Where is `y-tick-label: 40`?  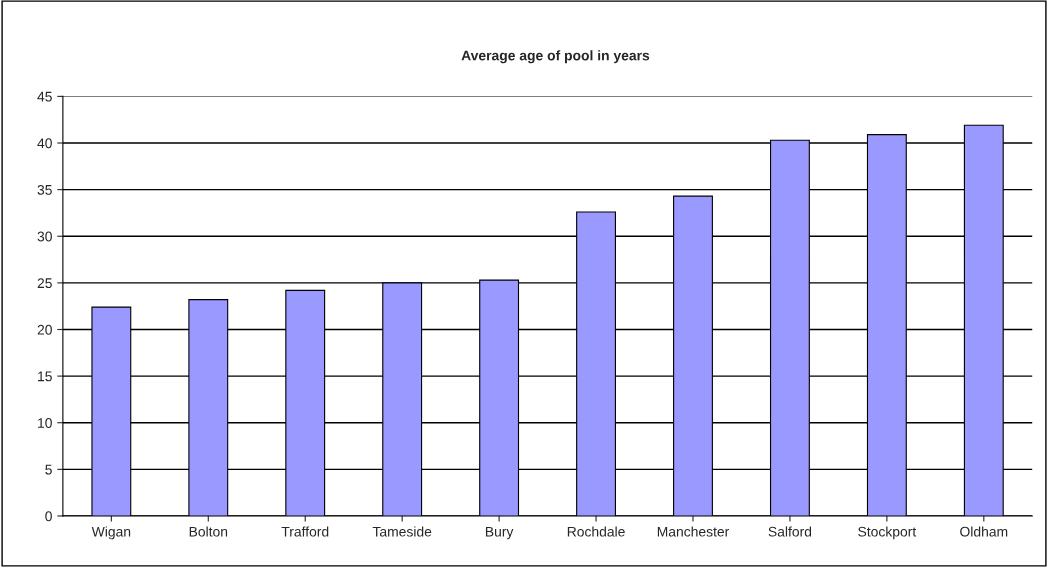 y-tick-label: 40 is located at coordinates (44, 143).